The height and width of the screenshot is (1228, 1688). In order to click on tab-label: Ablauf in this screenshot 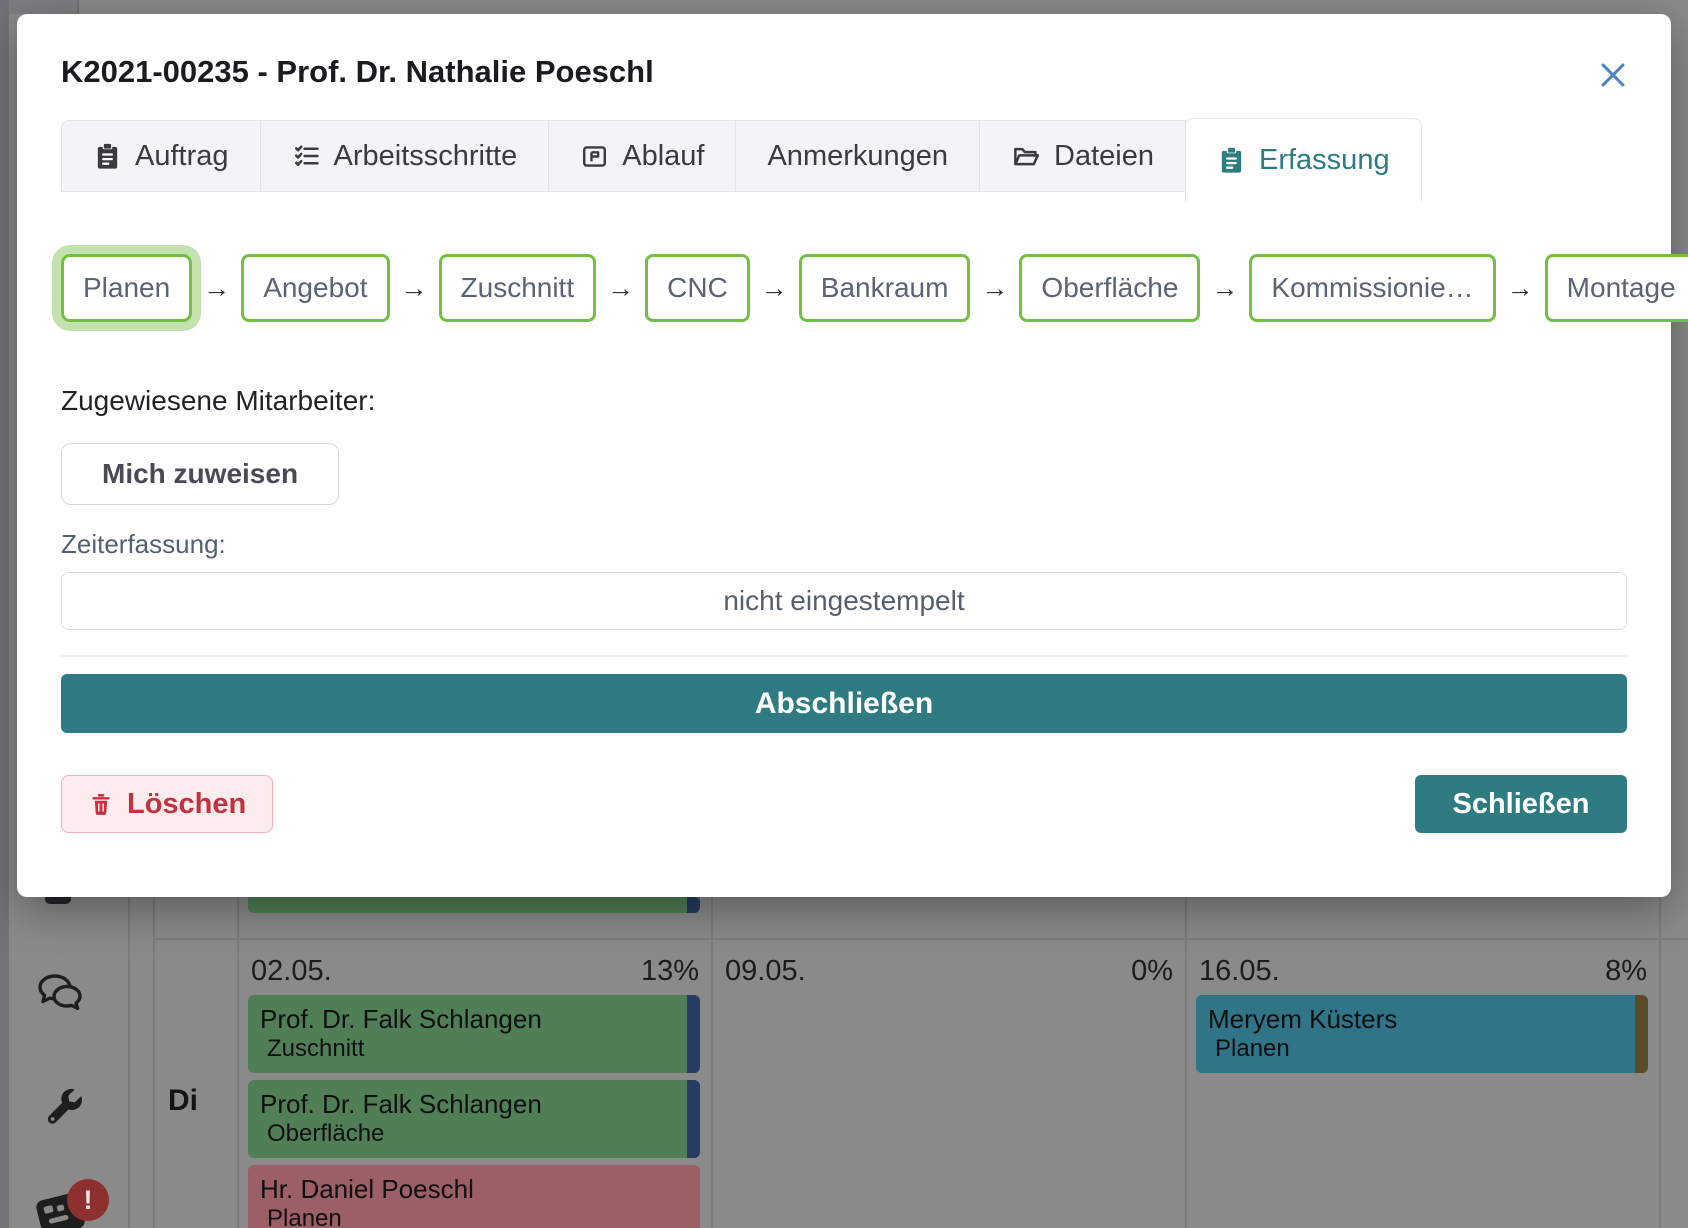, I will do `click(663, 155)`.